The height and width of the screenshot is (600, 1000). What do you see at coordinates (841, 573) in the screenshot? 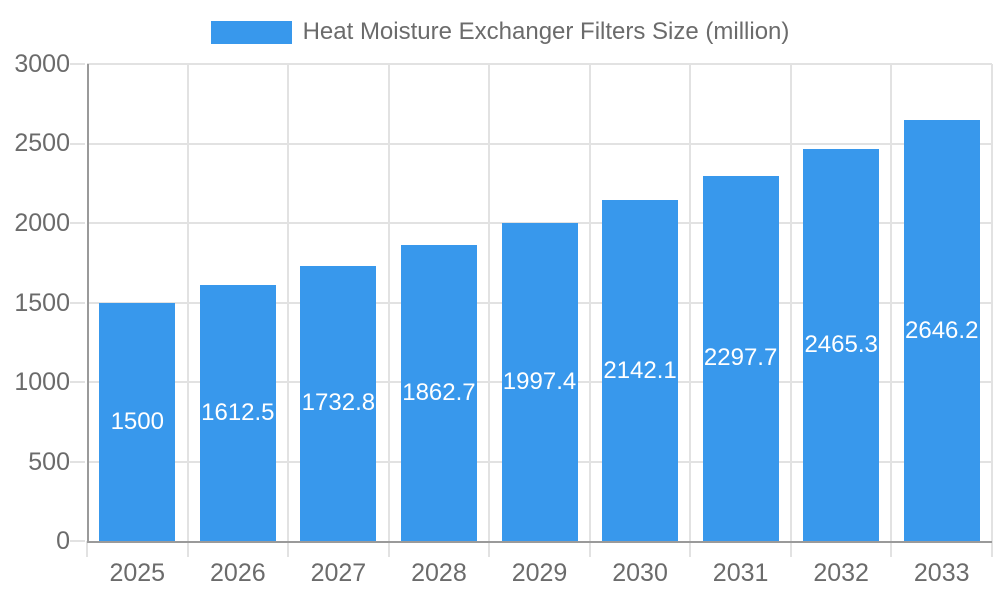
I see `x-axis-label: 2032` at bounding box center [841, 573].